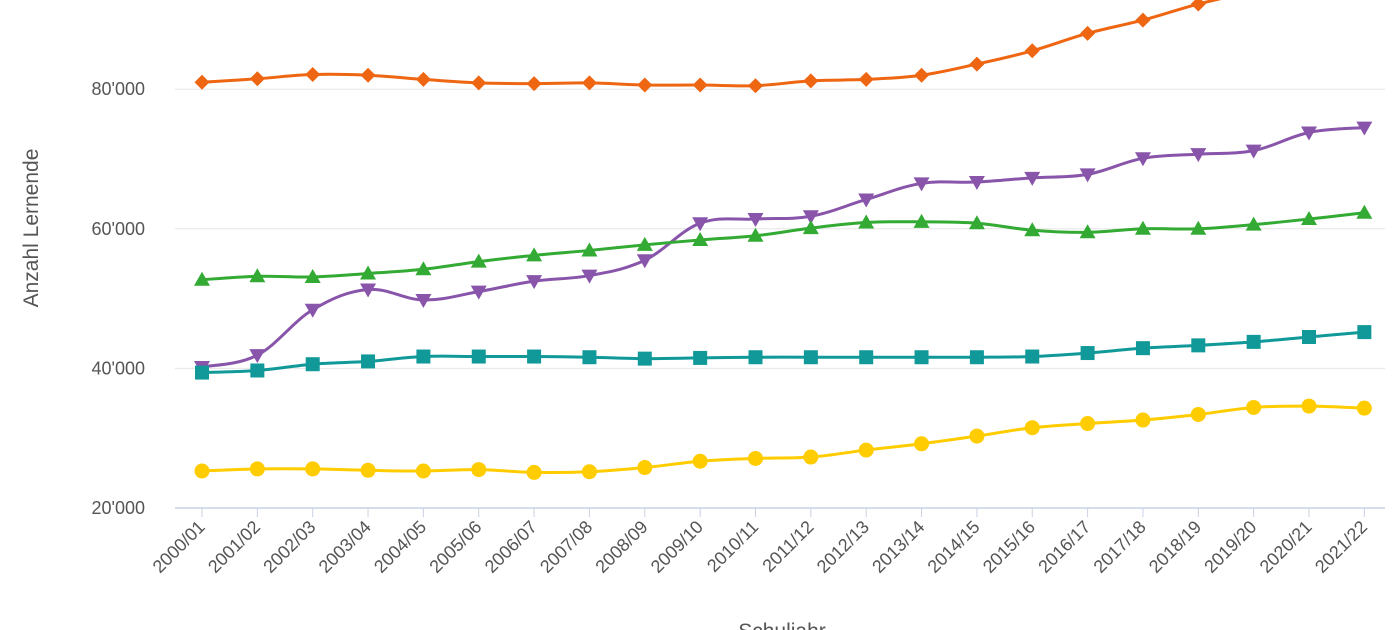 This screenshot has height=630, width=1400. I want to click on series-line, so click(711, 44).